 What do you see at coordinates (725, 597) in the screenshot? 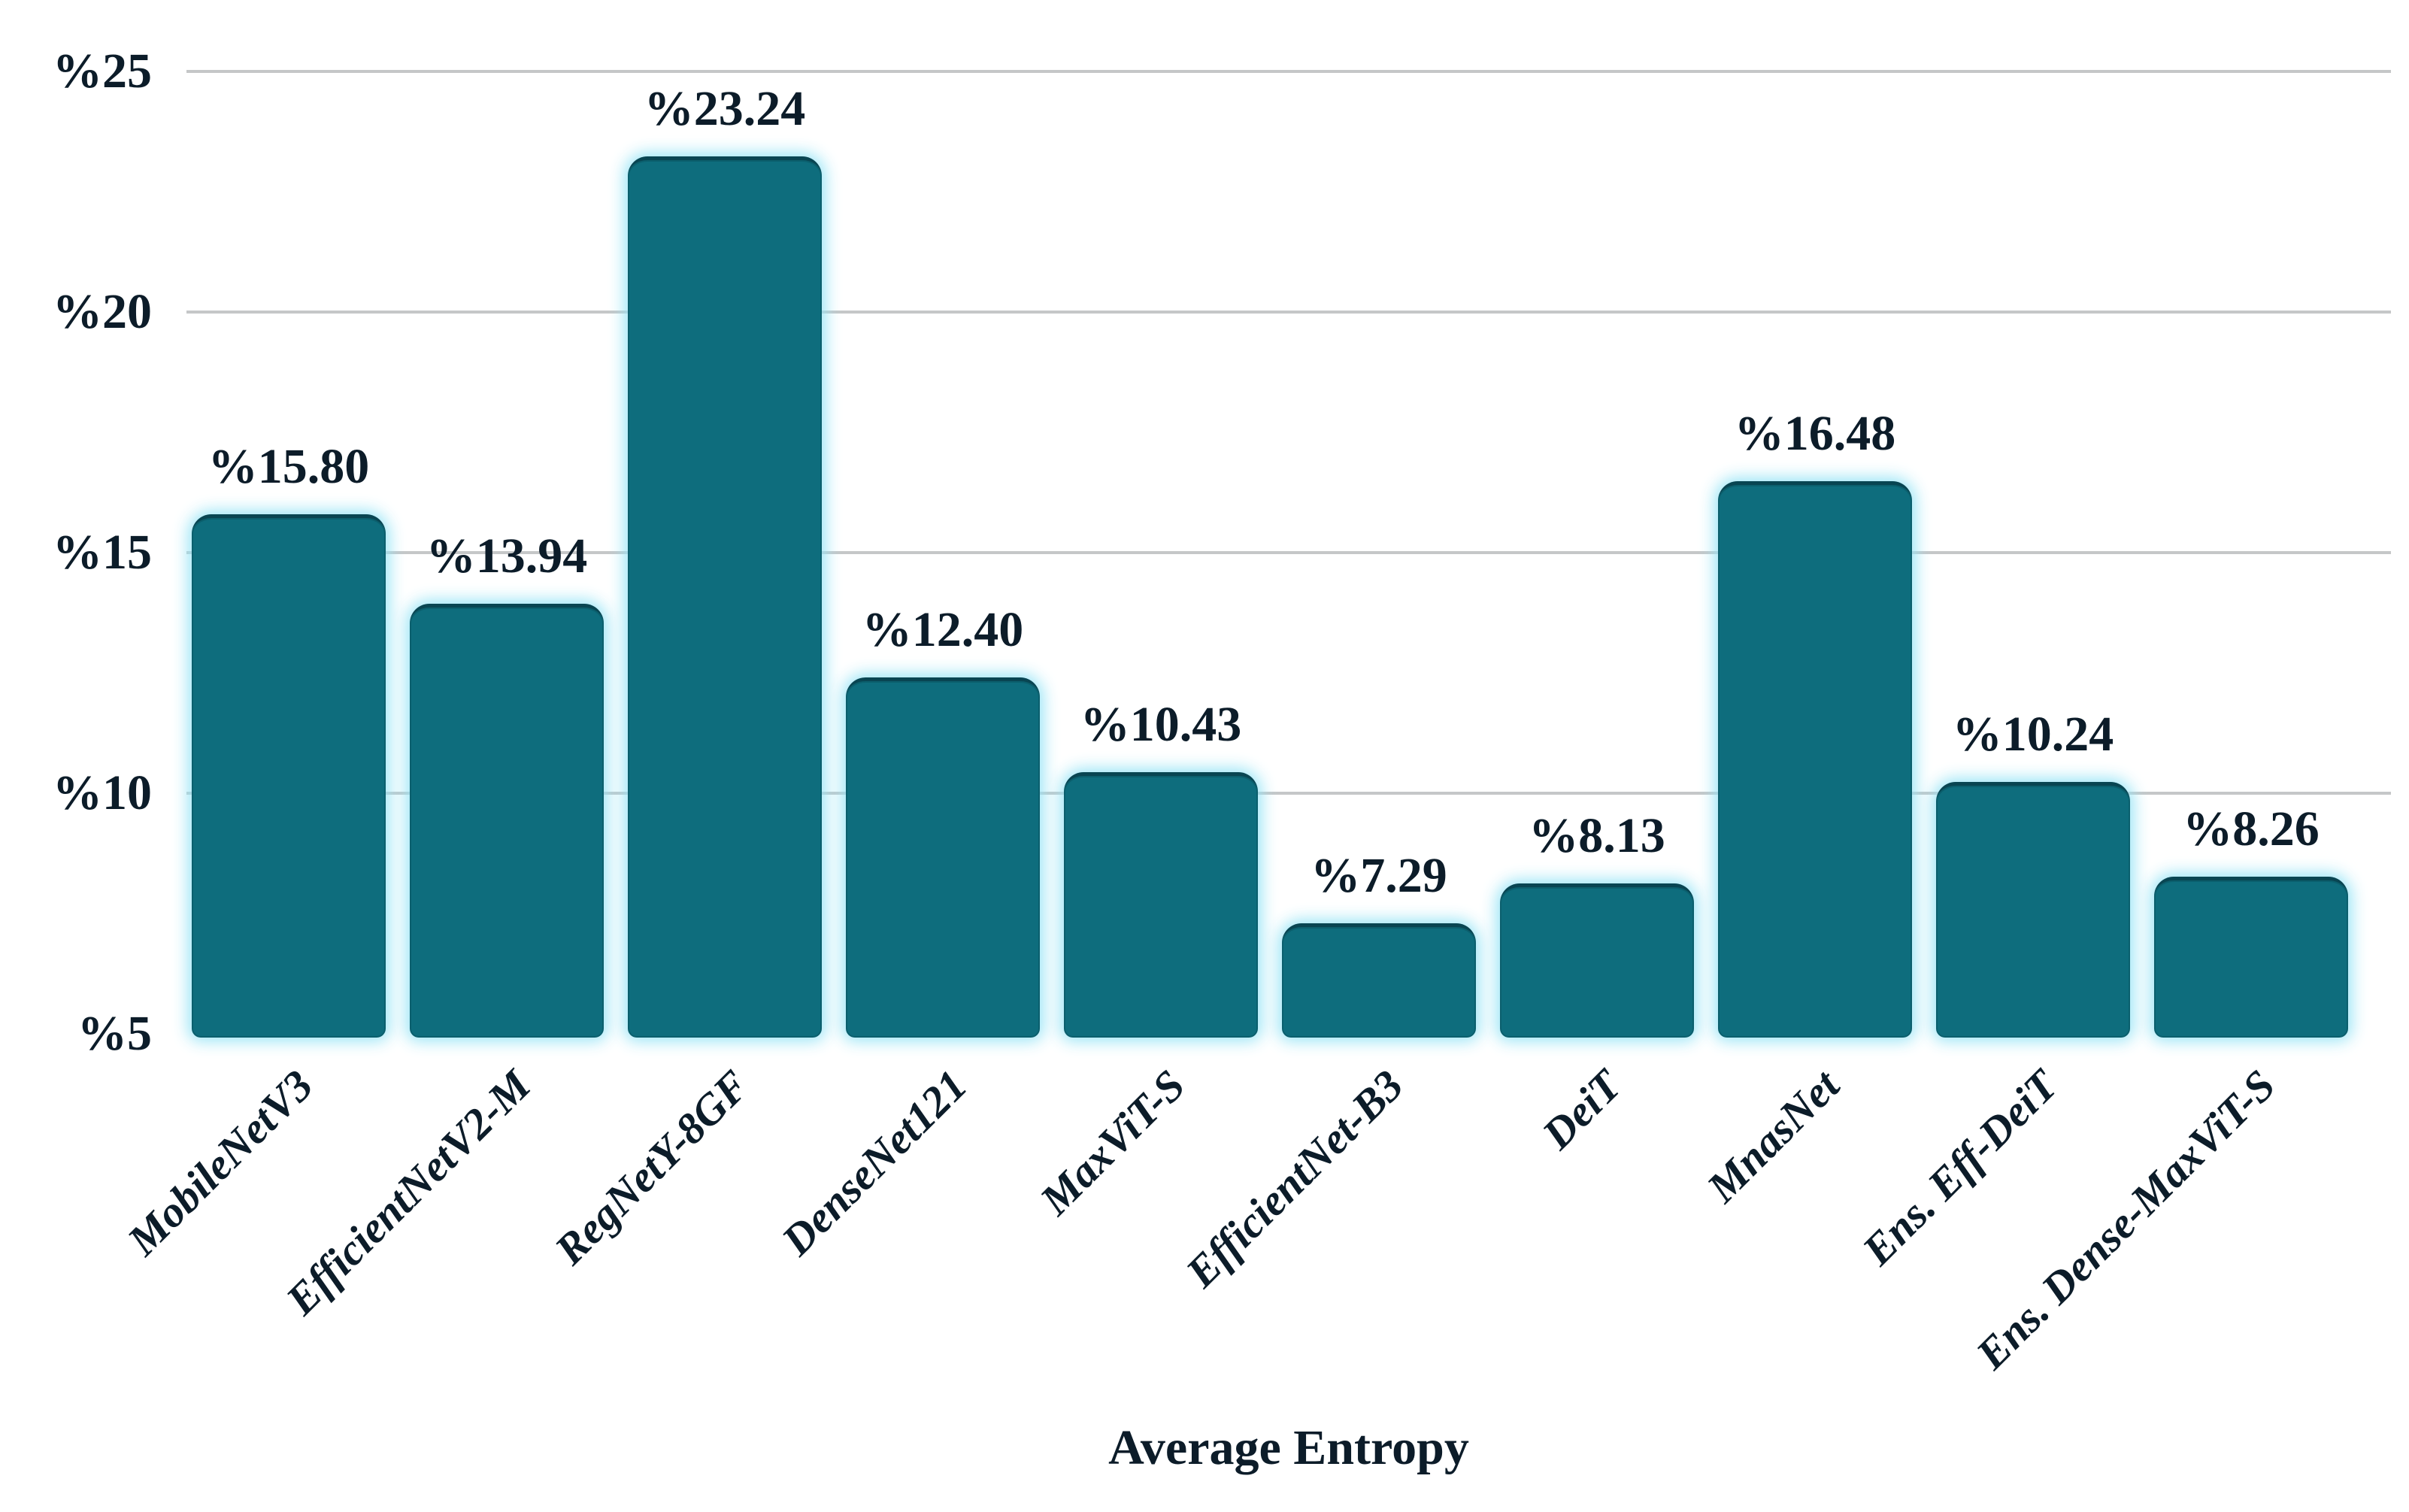
I see `bar-RegNetY-8GF` at bounding box center [725, 597].